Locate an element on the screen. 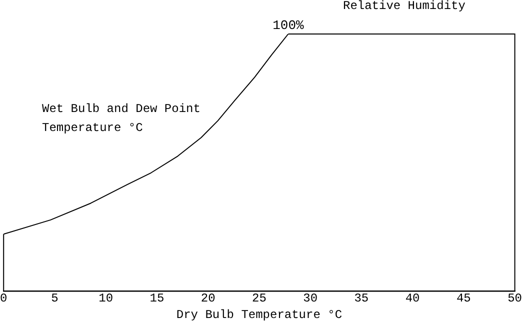  x-tick-label: 0 is located at coordinates (4, 299).